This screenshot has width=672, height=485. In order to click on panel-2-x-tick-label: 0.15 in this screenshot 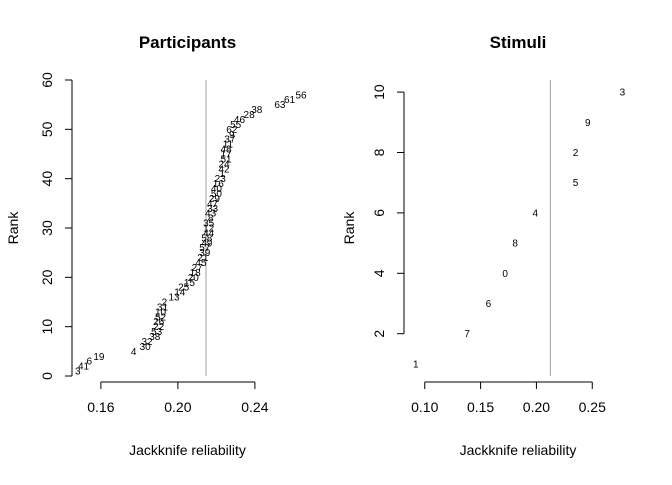, I will do `click(480, 407)`.